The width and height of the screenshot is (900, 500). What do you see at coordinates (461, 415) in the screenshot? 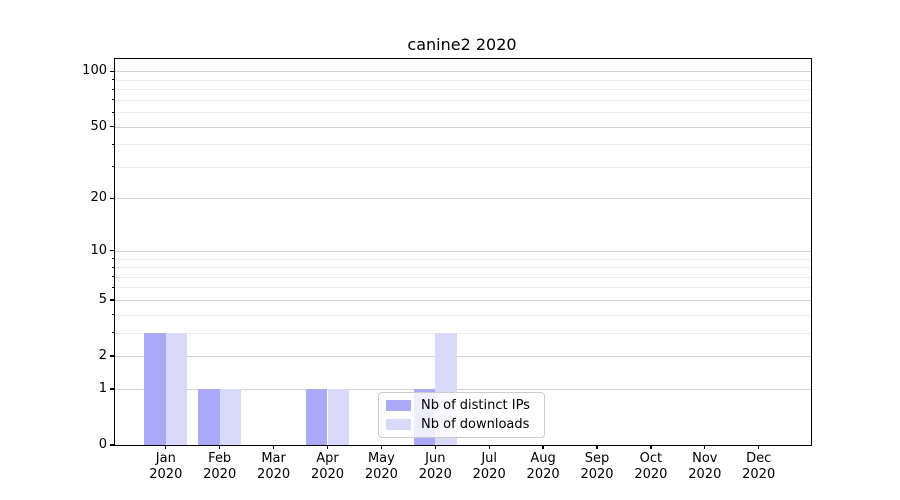
I see `legend: Nb of distinct IPs Nb of downloads` at bounding box center [461, 415].